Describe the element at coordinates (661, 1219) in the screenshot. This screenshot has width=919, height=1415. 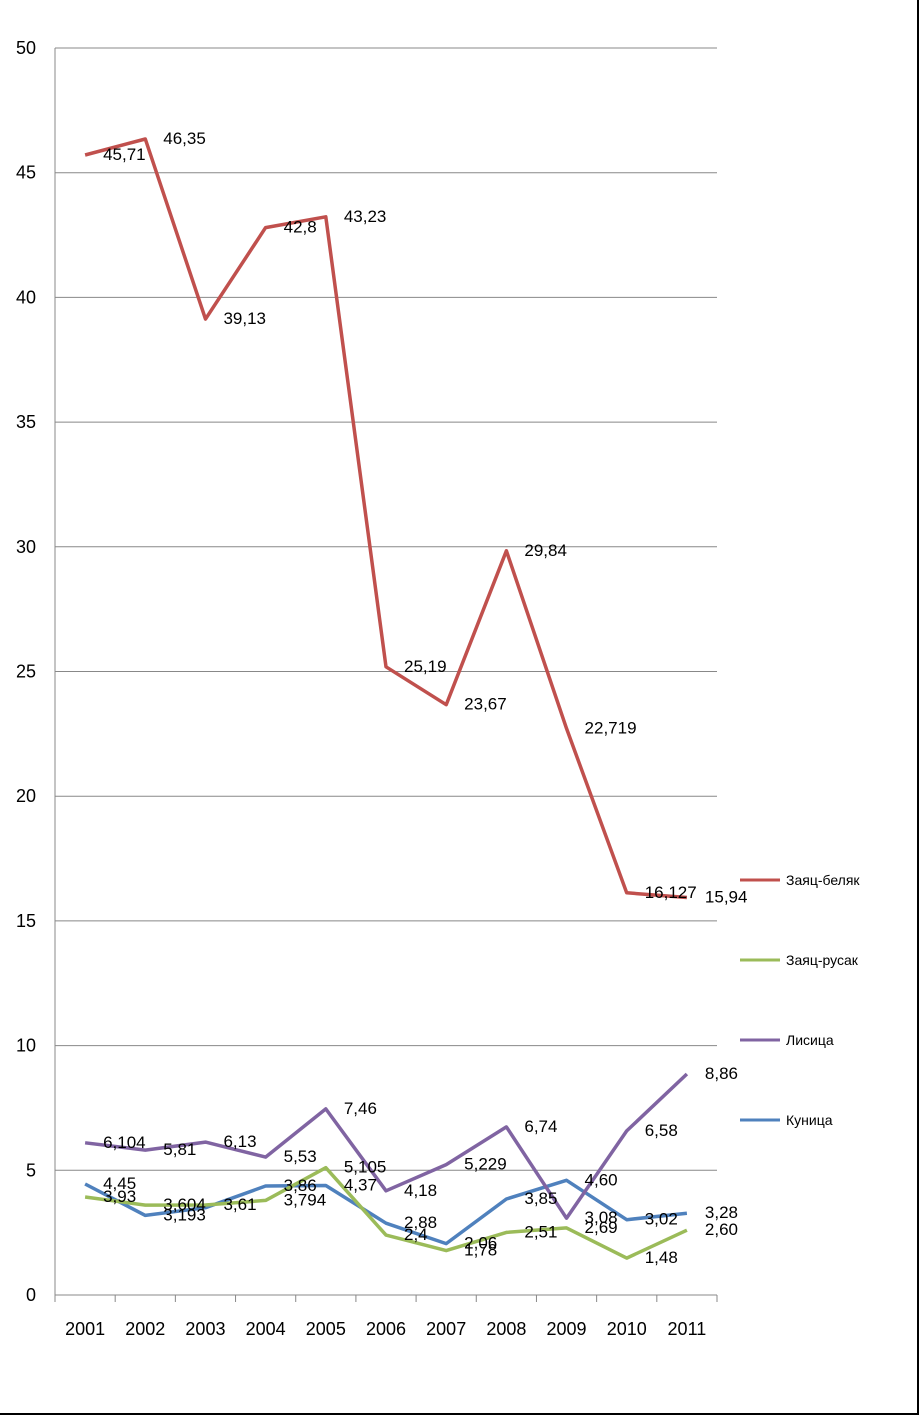
I see `data-label: 3,02` at that location.